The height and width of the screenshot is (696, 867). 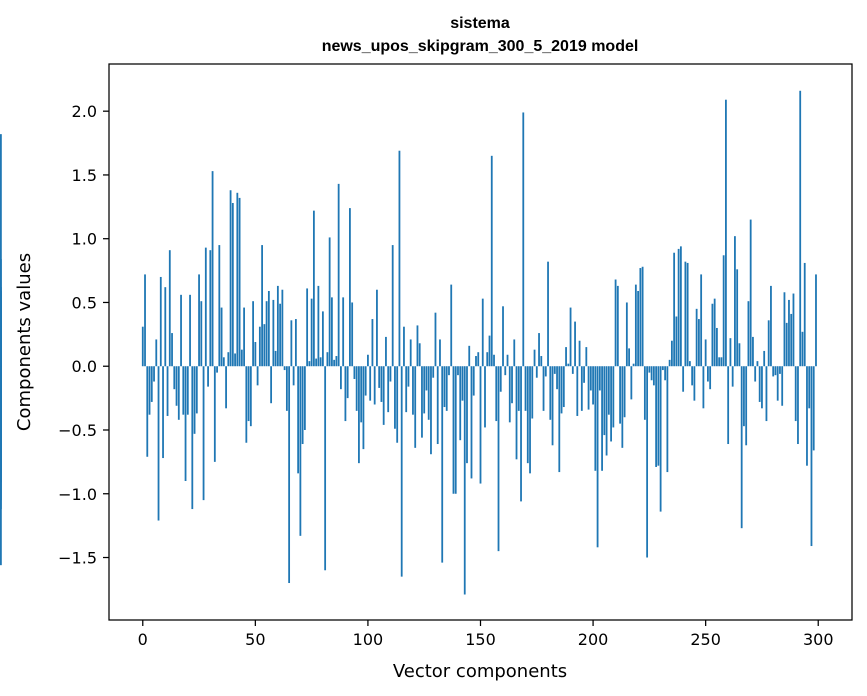 What do you see at coordinates (84, 175) in the screenshot?
I see `y-tick-label: 1.5` at bounding box center [84, 175].